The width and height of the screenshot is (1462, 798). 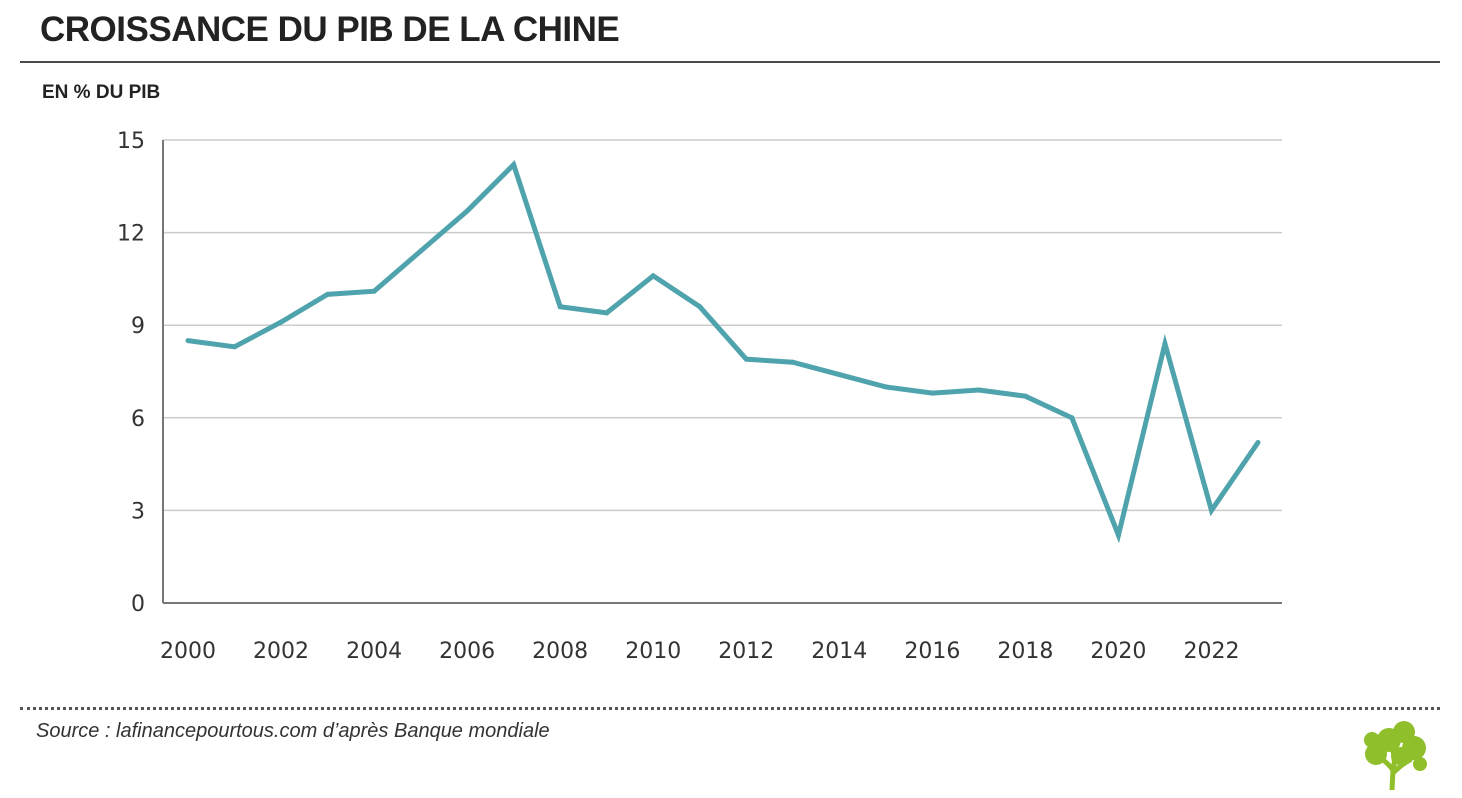 I want to click on y-tick-label: 6, so click(x=138, y=419).